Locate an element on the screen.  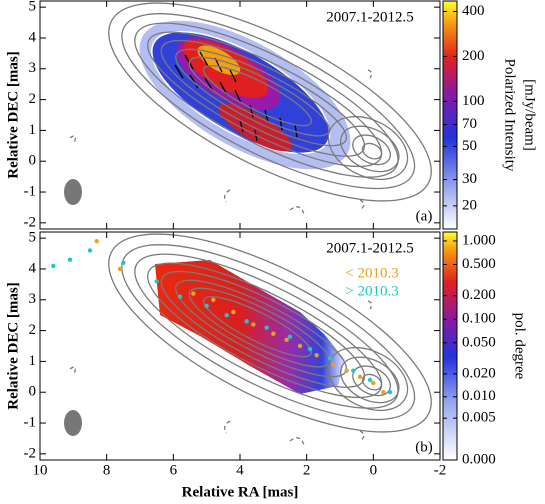
x-axis-label: Relative RA [mas] is located at coordinates (240, 492).